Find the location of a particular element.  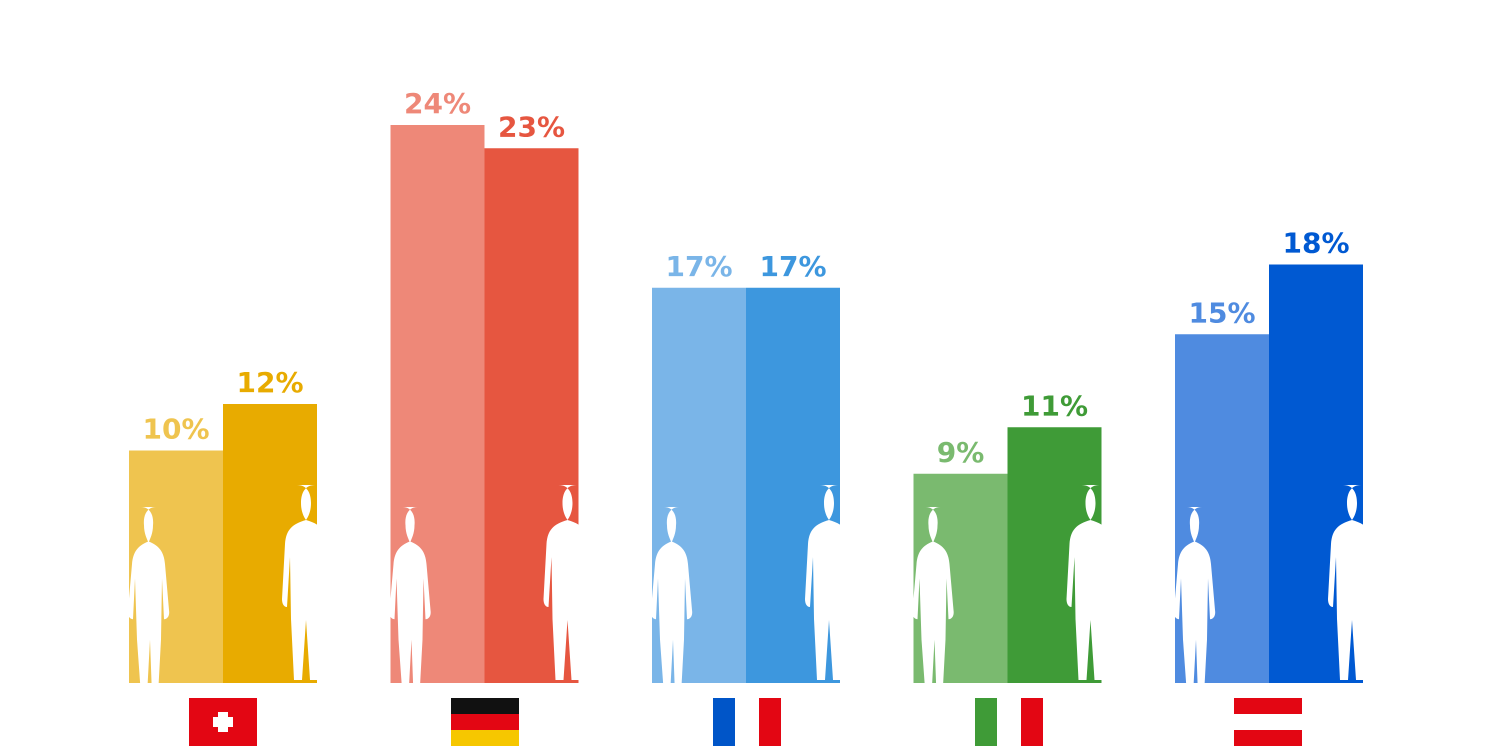

value-label: 11% is located at coordinates (1054, 405).